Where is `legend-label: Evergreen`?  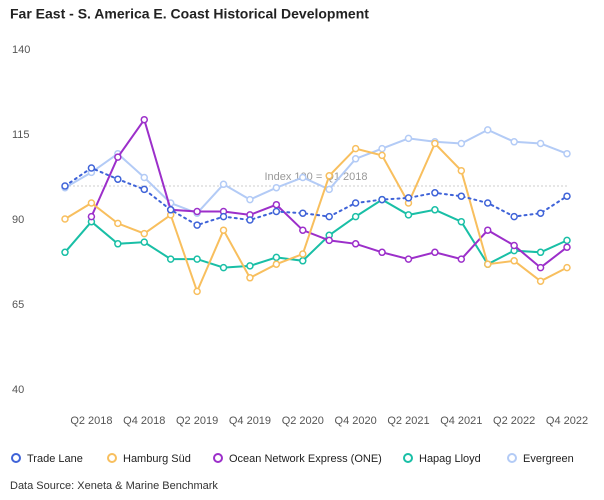
legend-label: Evergreen is located at coordinates (548, 459).